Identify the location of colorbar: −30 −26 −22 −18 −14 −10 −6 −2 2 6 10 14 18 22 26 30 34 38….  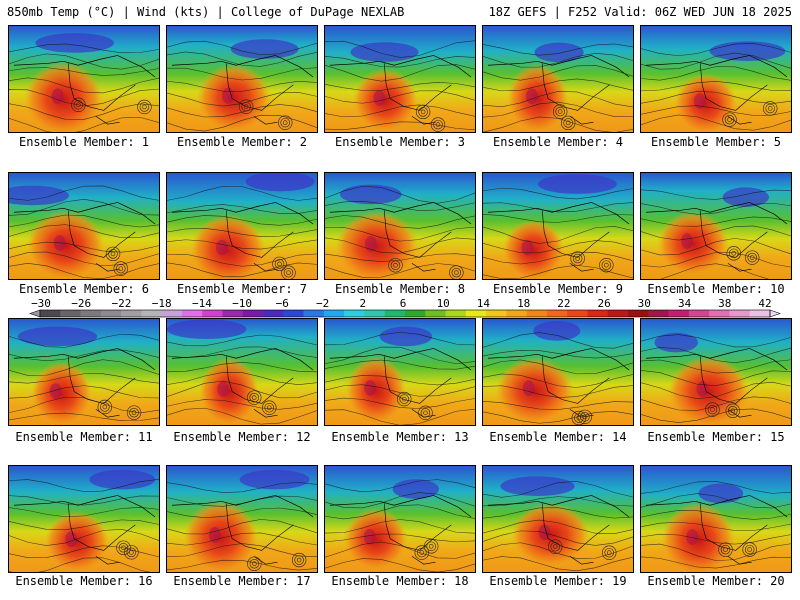
(405, 307).